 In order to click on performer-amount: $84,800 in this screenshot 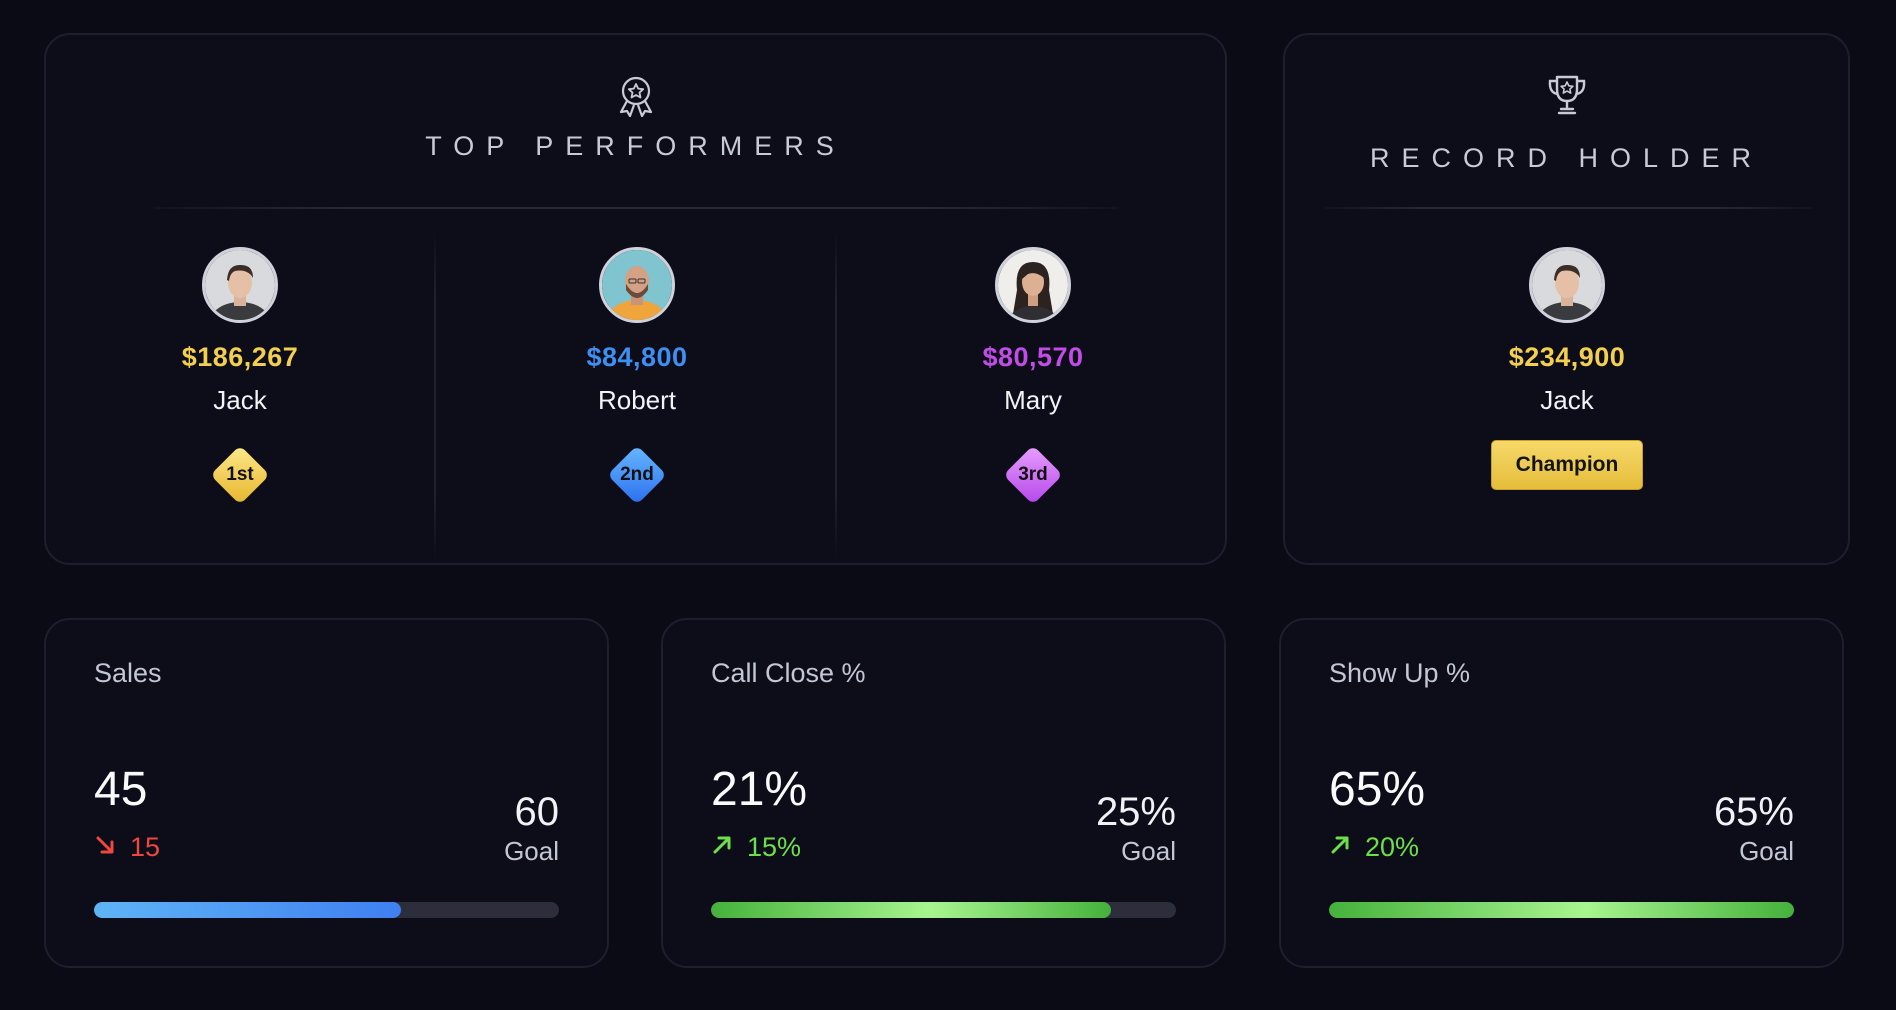, I will do `click(637, 357)`.